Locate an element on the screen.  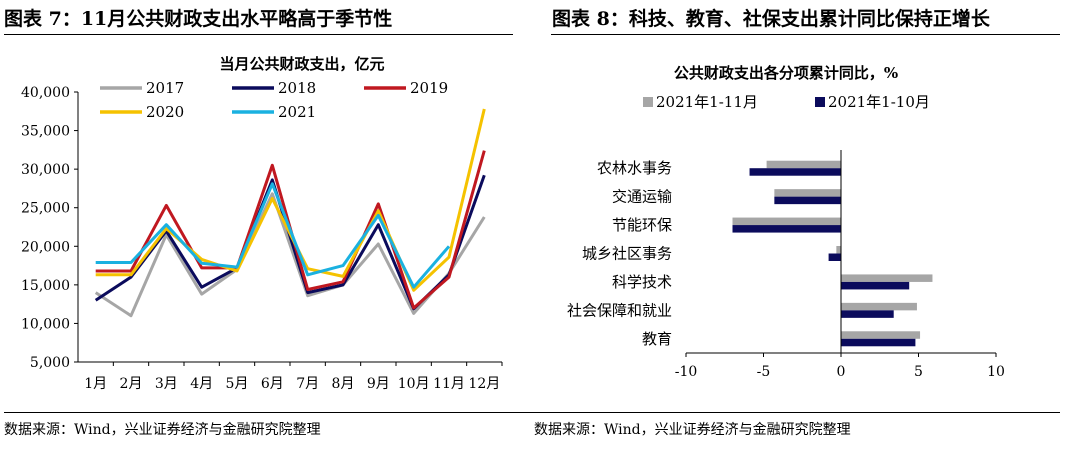
x-tick-label: 5 is located at coordinates (918, 372).